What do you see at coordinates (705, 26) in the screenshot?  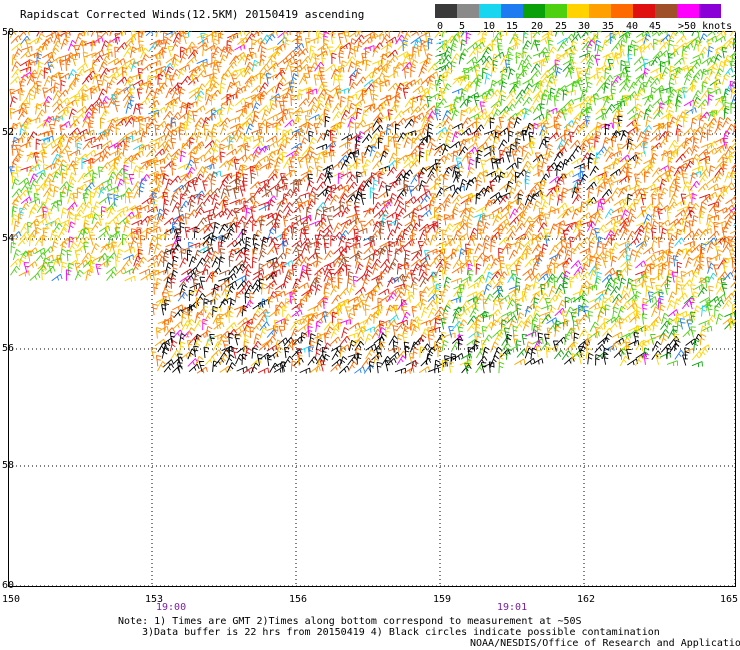 I see `legend-label: >50 knots` at bounding box center [705, 26].